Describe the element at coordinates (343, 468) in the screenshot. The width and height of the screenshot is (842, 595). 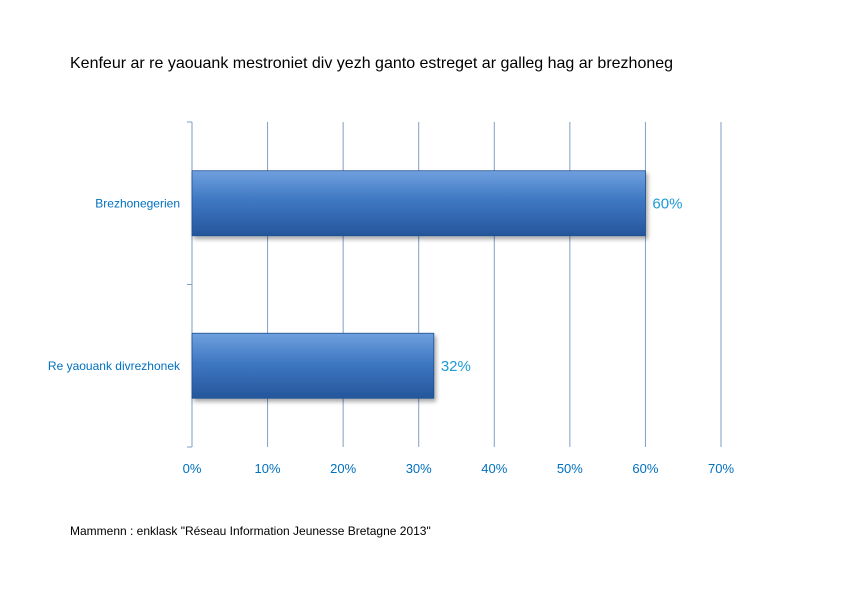
I see `x-tick-label: 20%` at that location.